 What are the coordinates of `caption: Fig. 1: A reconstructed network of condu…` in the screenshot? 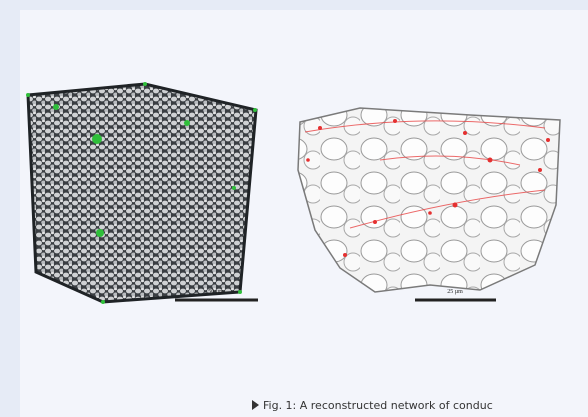 It's located at (378, 405).